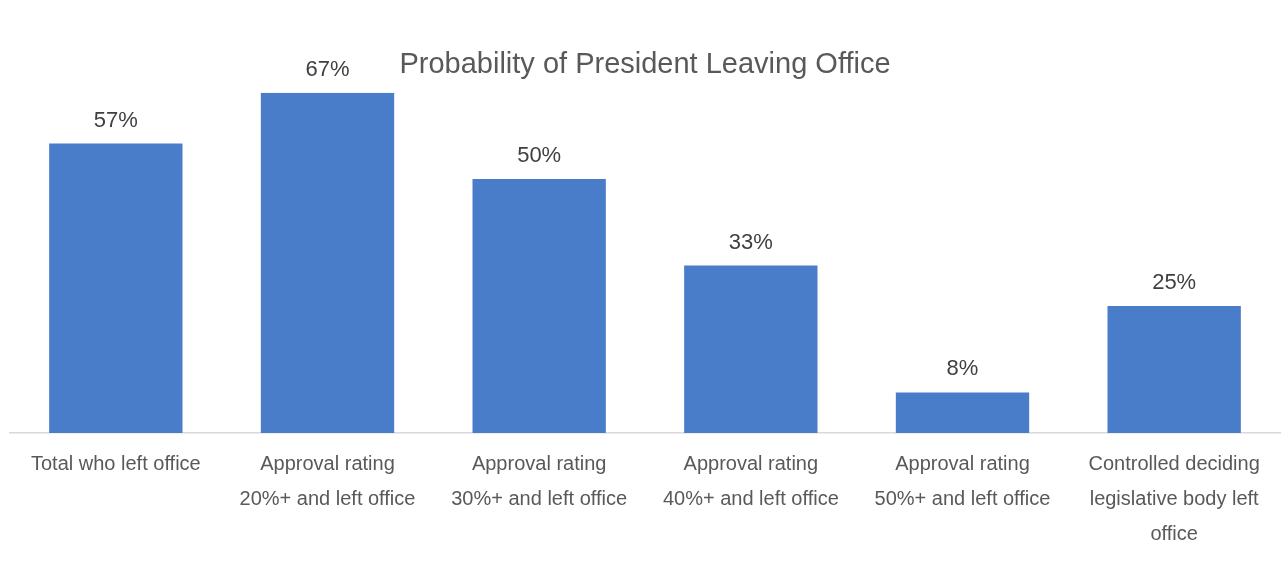 The width and height of the screenshot is (1284, 566). Describe the element at coordinates (115, 119) in the screenshot. I see `data-label: 57%` at that location.